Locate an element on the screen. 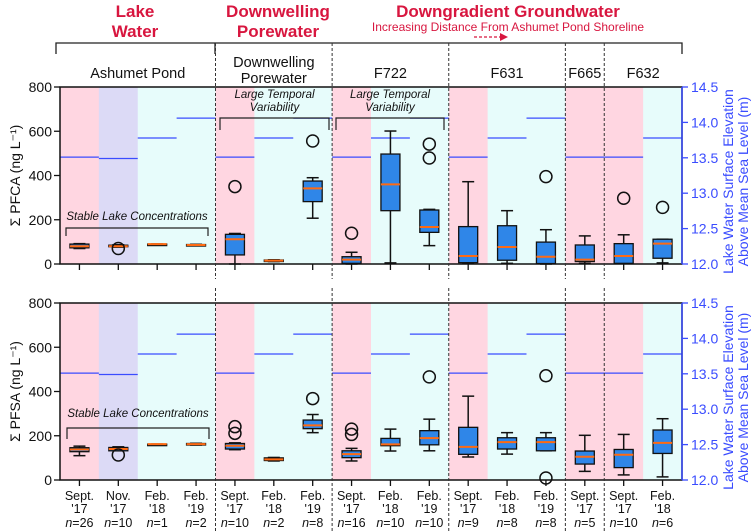 This screenshot has width=756, height=531. n-value: =8 is located at coordinates (510, 523).